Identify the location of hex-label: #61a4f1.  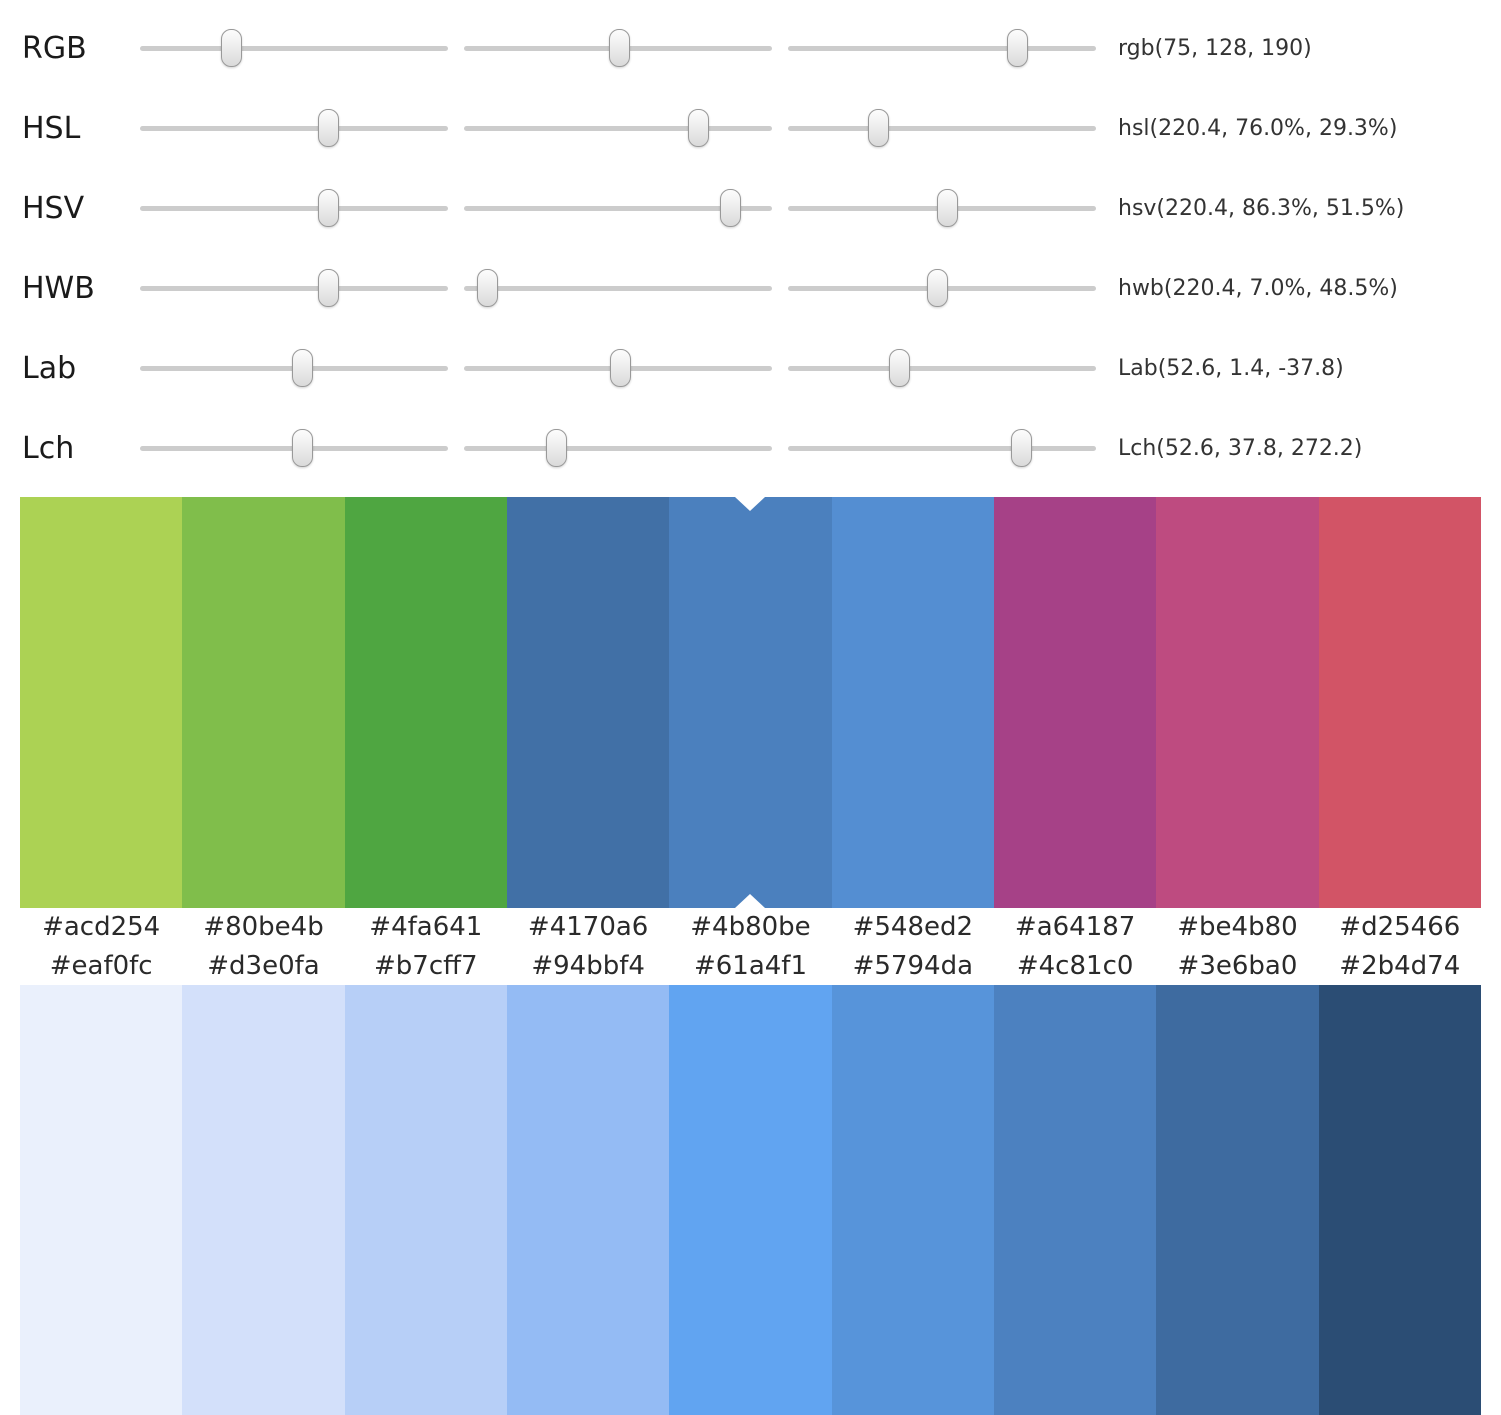
(750, 965).